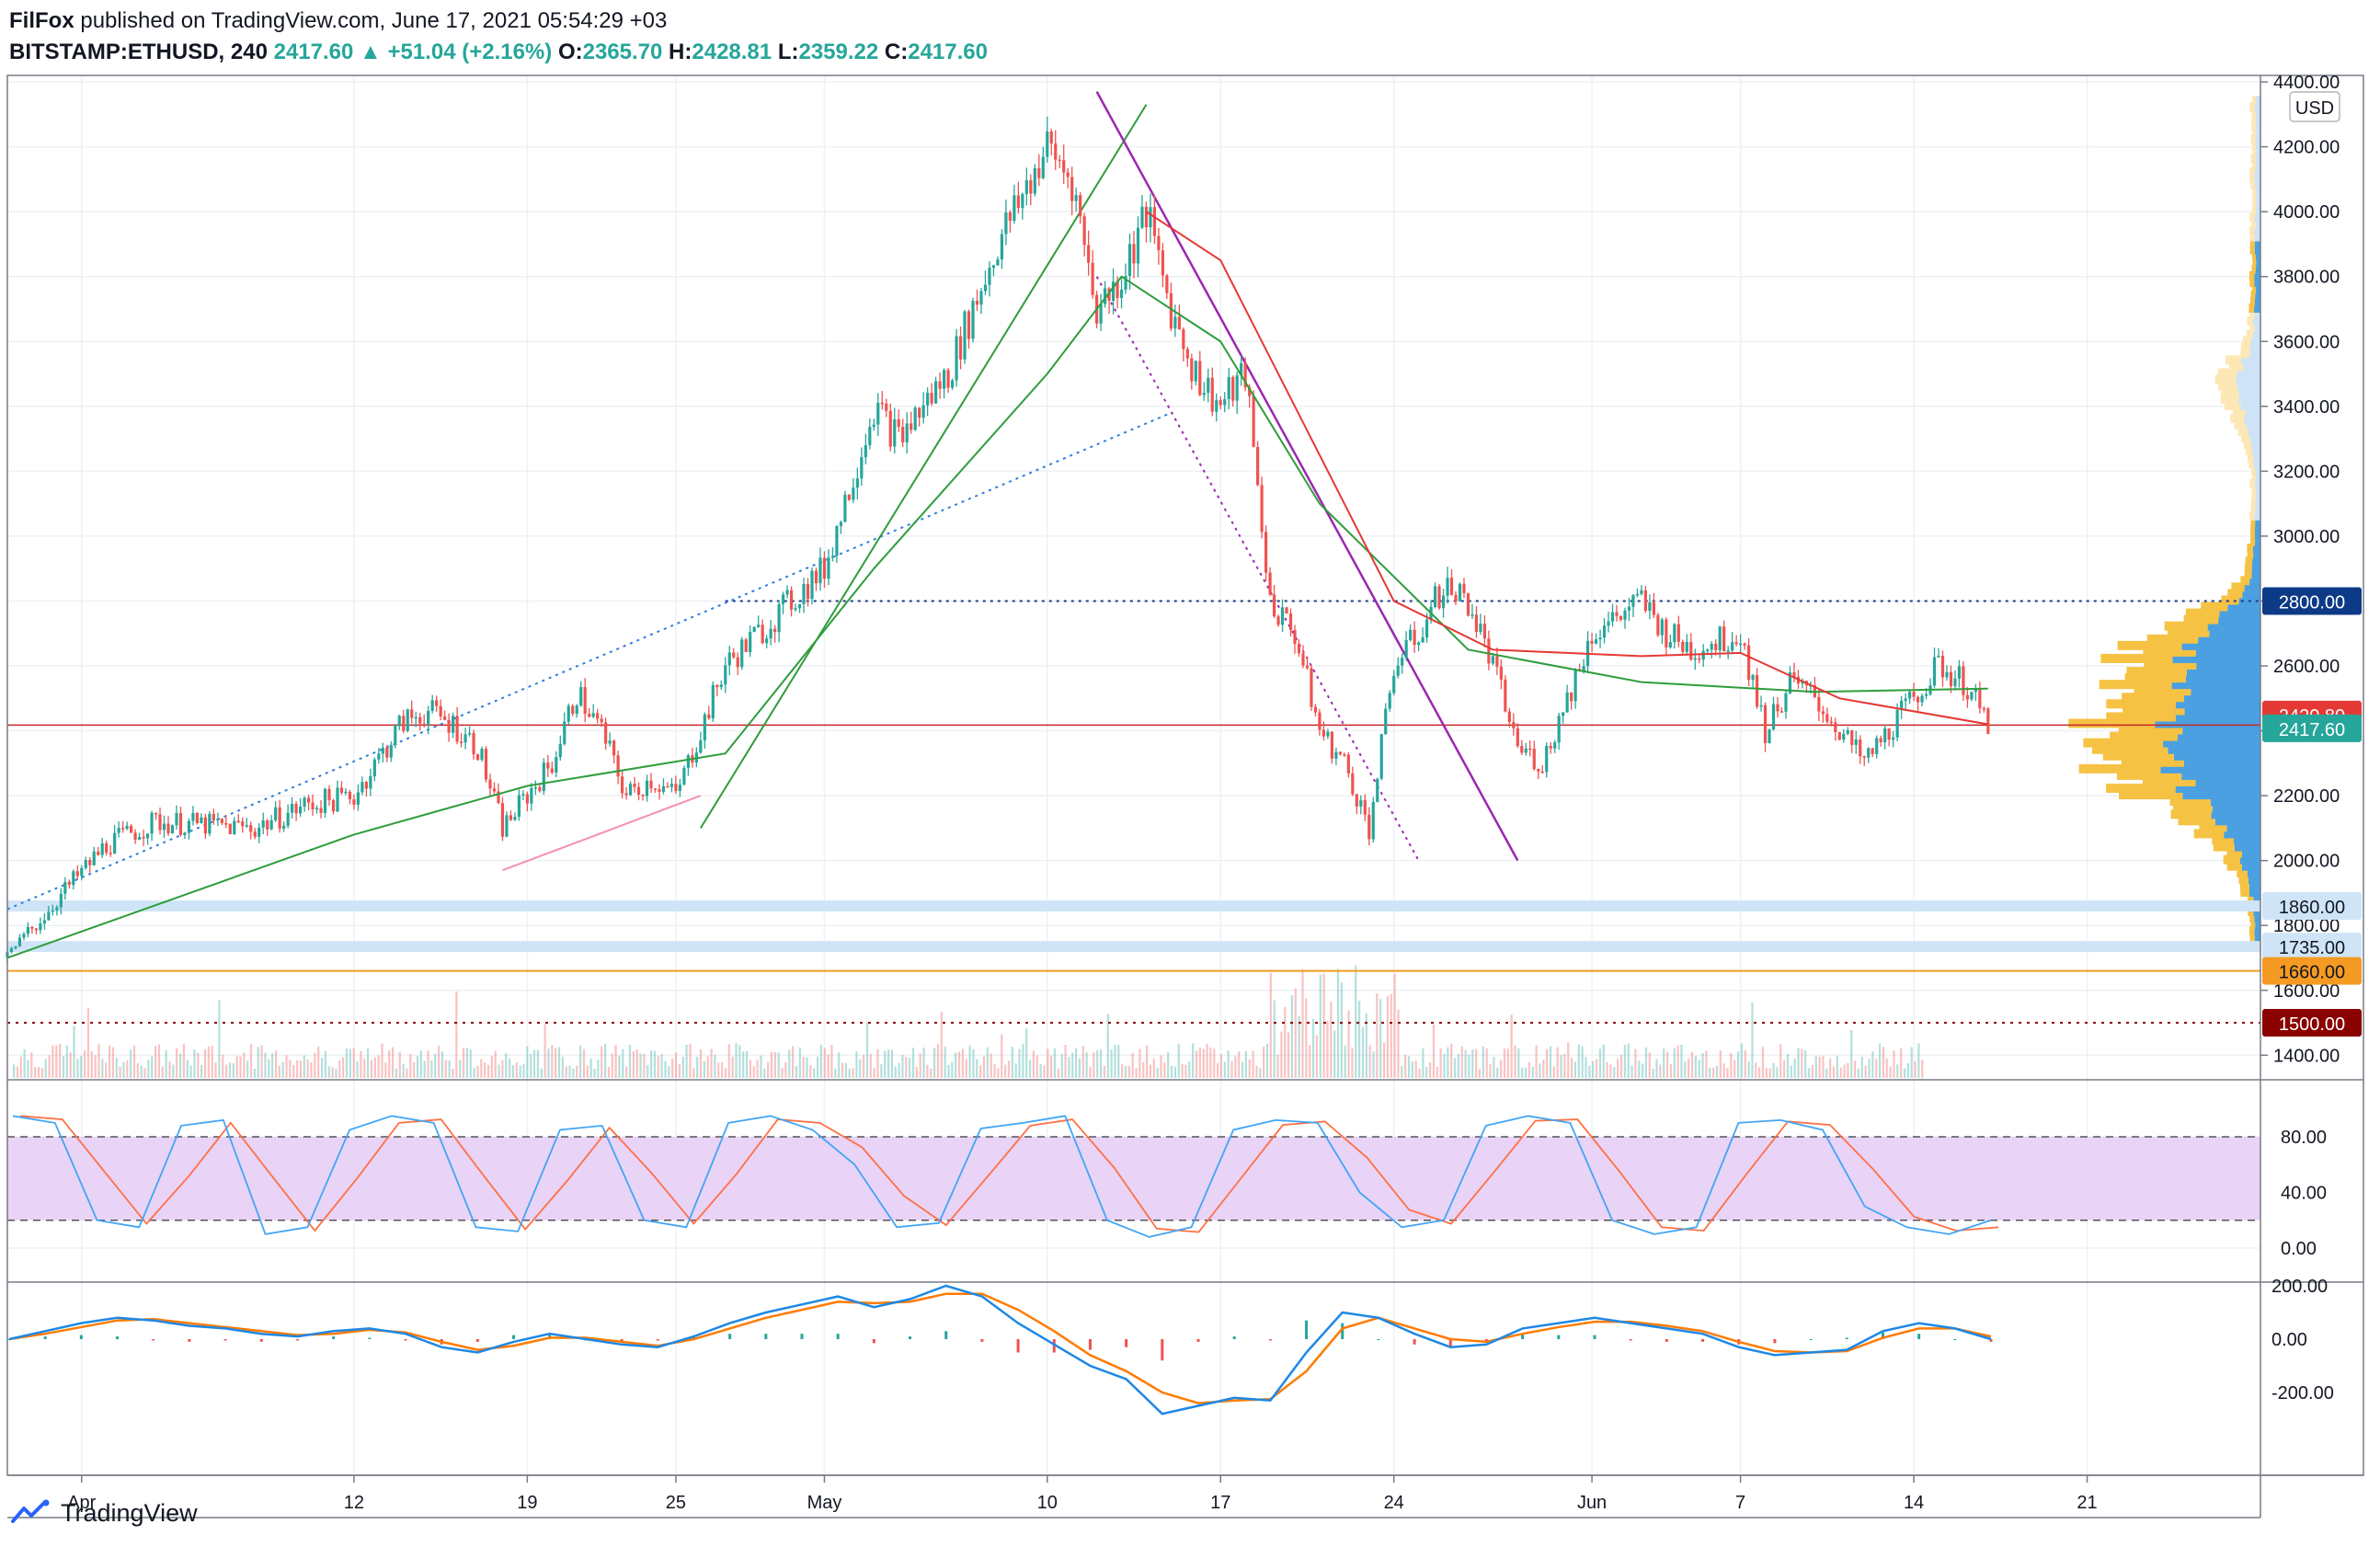 Image resolution: width=2380 pixels, height=1547 pixels. I want to click on author-name: FilFox, so click(41, 20).